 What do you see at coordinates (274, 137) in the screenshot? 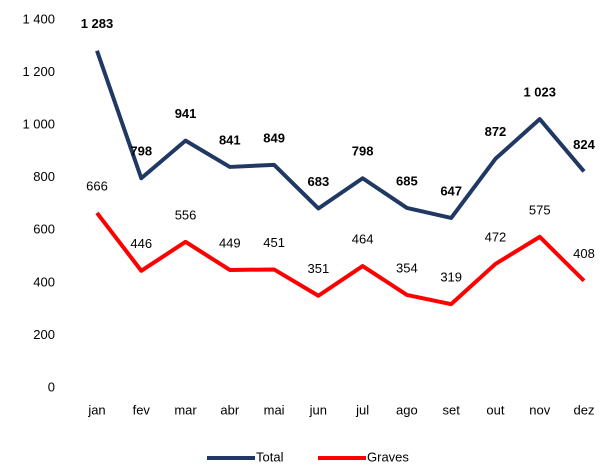
I see `data-label: 849` at bounding box center [274, 137].